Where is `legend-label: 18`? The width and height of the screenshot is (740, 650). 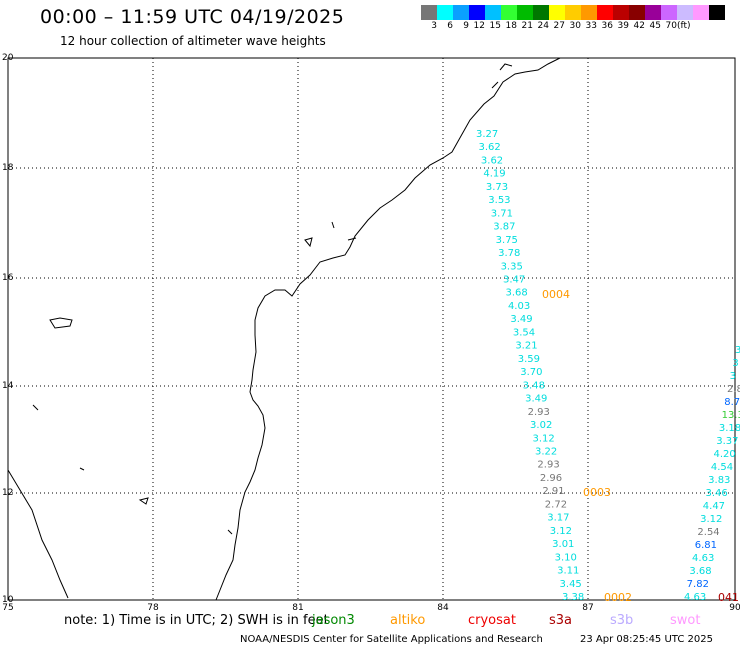
legend-label: 18 is located at coordinates (511, 26).